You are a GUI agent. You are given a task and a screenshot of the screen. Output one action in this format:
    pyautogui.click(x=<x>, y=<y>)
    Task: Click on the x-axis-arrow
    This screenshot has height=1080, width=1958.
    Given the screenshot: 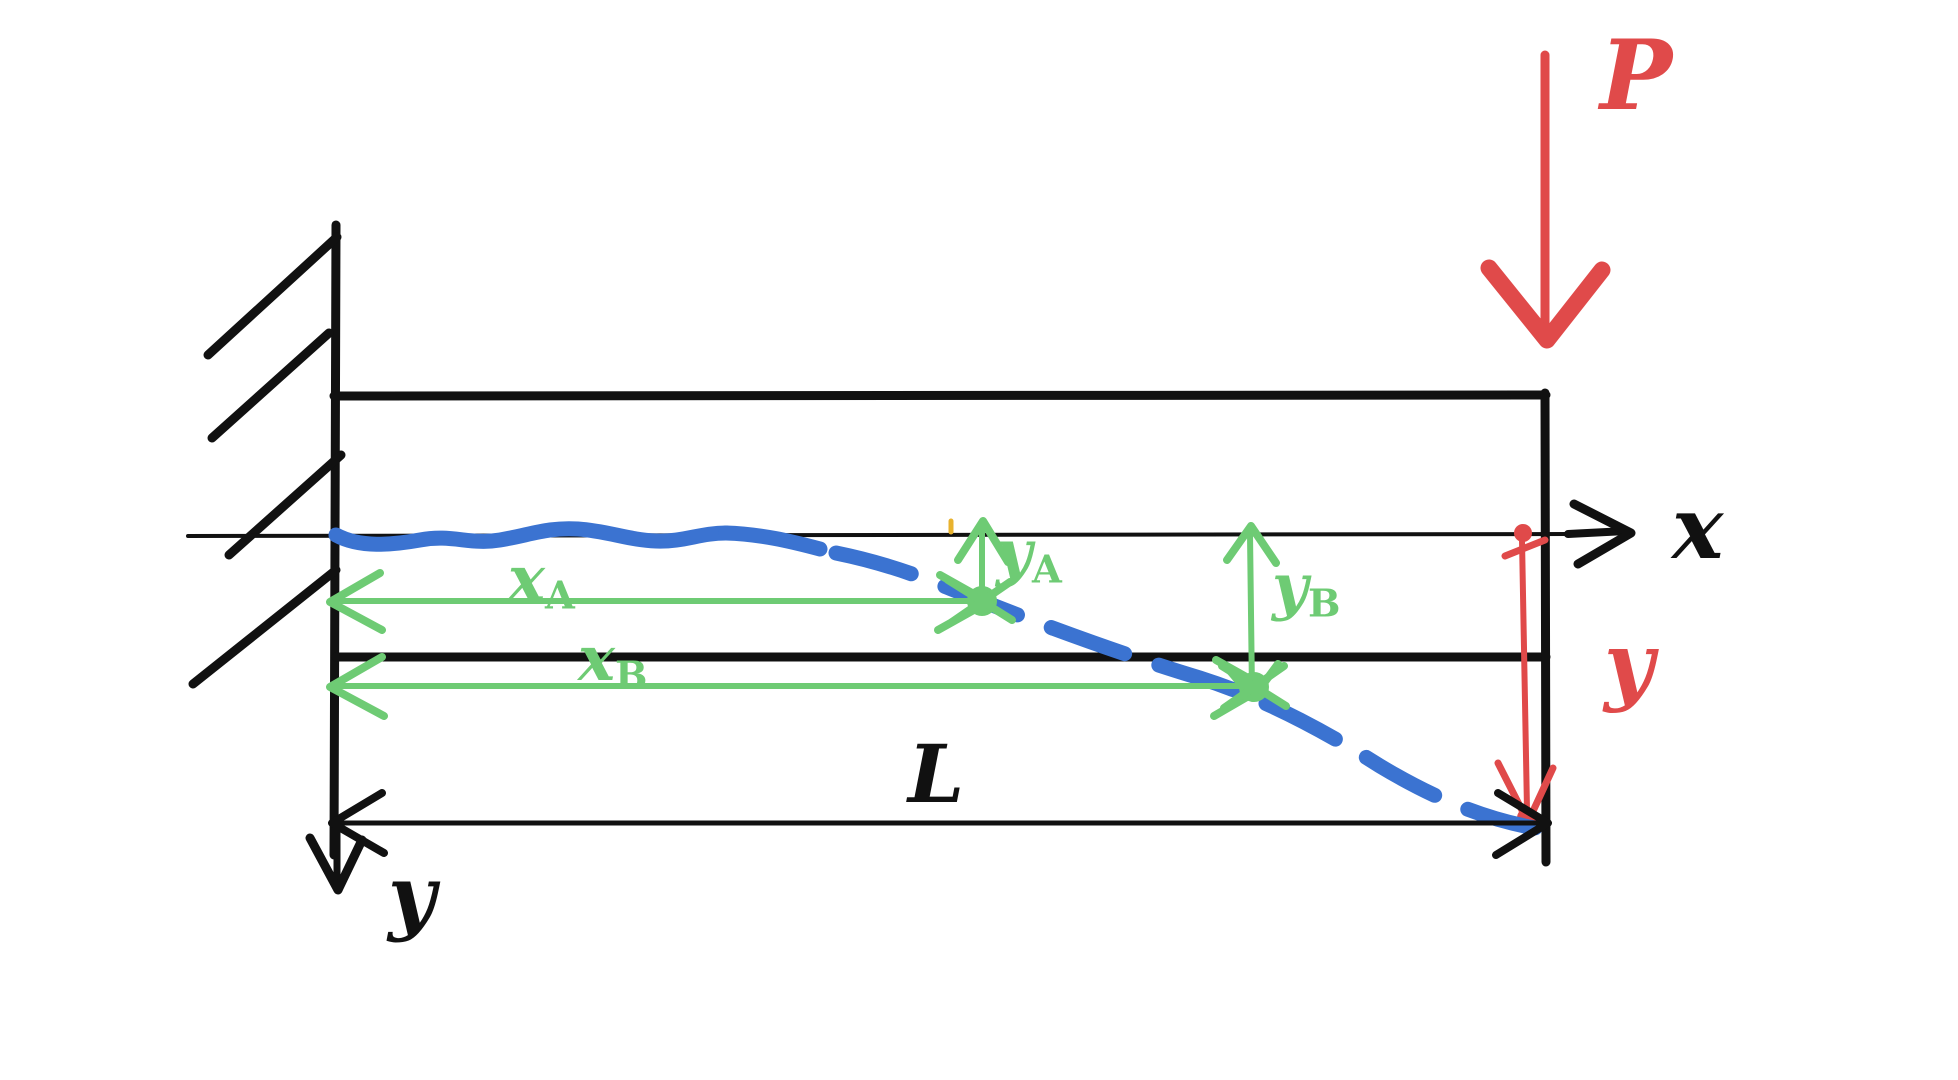 What is the action you would take?
    pyautogui.click(x=1600, y=534)
    